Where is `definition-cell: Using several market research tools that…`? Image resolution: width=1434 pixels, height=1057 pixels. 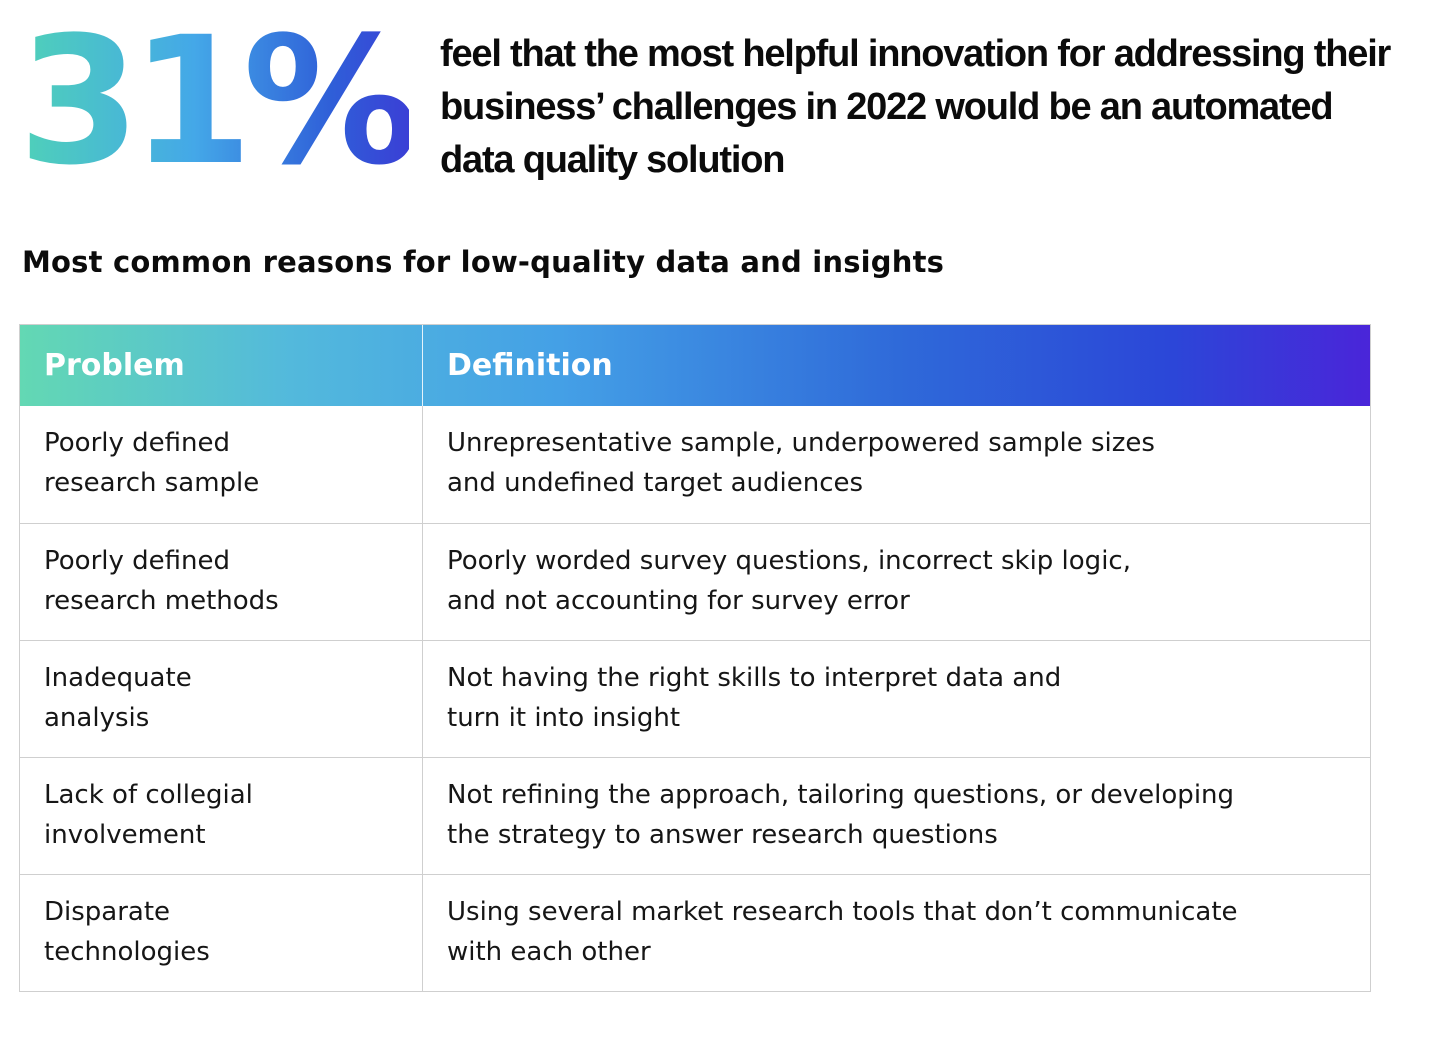 definition-cell: Using several market research tools that… is located at coordinates (842, 932).